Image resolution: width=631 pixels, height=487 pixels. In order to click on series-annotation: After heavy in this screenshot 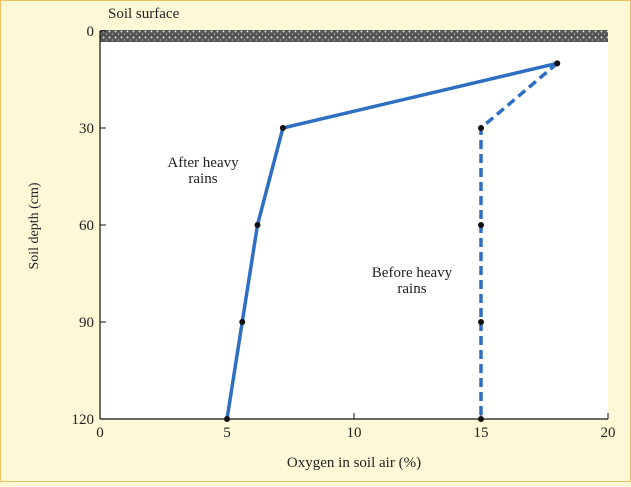, I will do `click(203, 163)`.